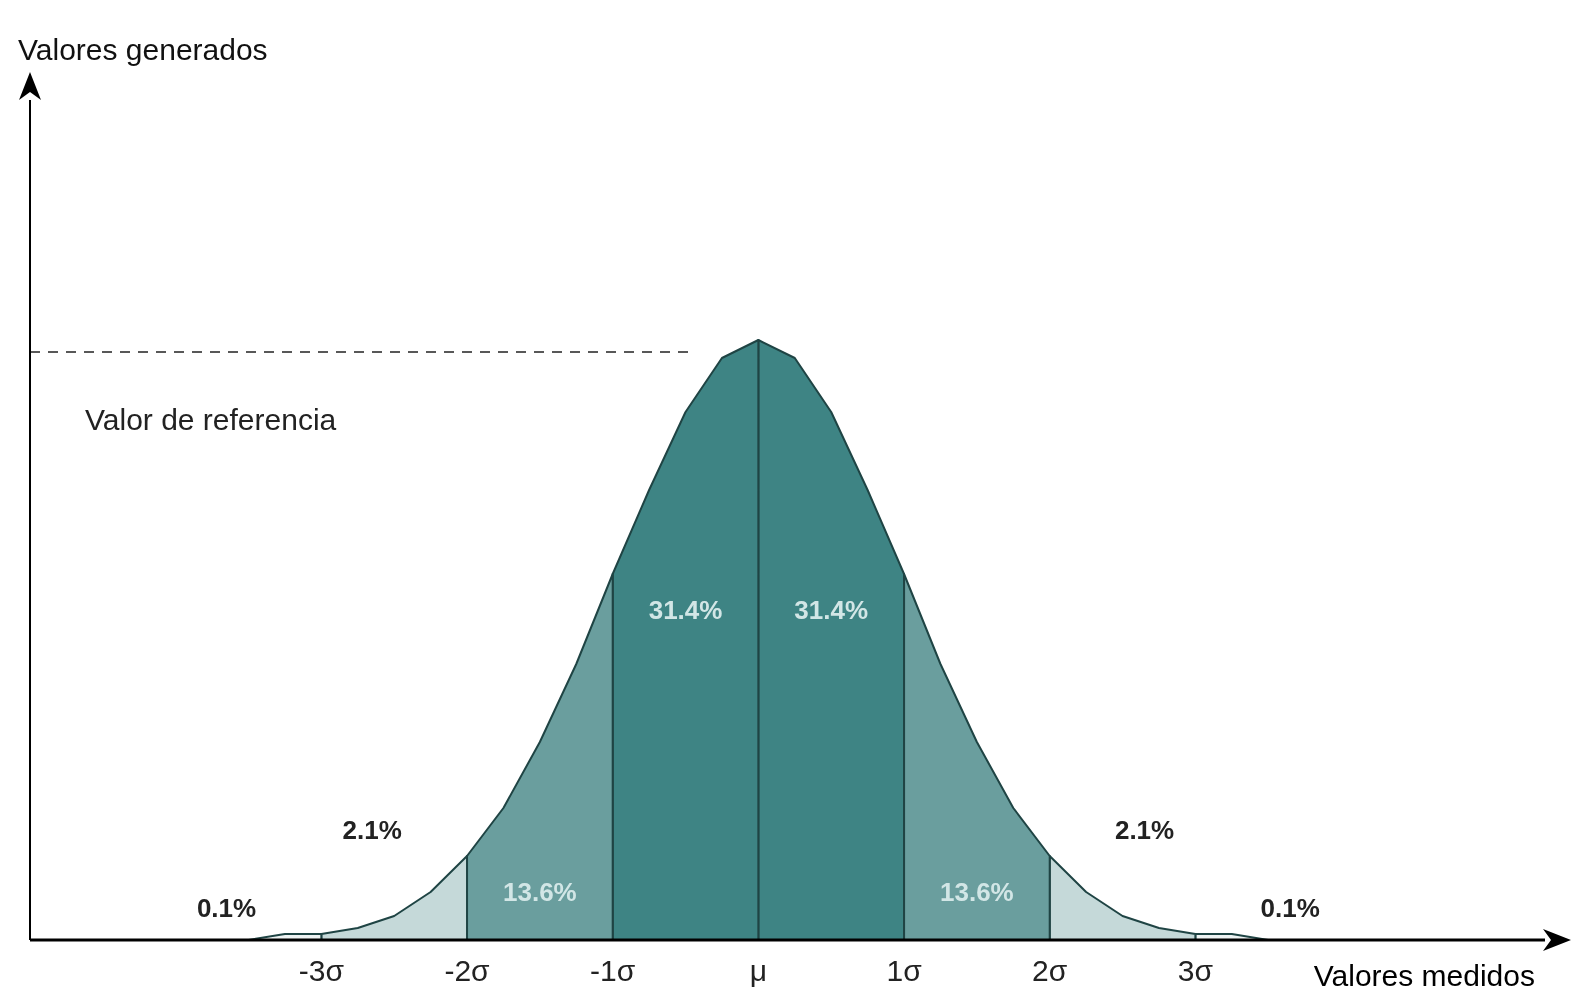 The height and width of the screenshot is (994, 1579). What do you see at coordinates (1050, 971) in the screenshot?
I see `x-tick-label: 2σ` at bounding box center [1050, 971].